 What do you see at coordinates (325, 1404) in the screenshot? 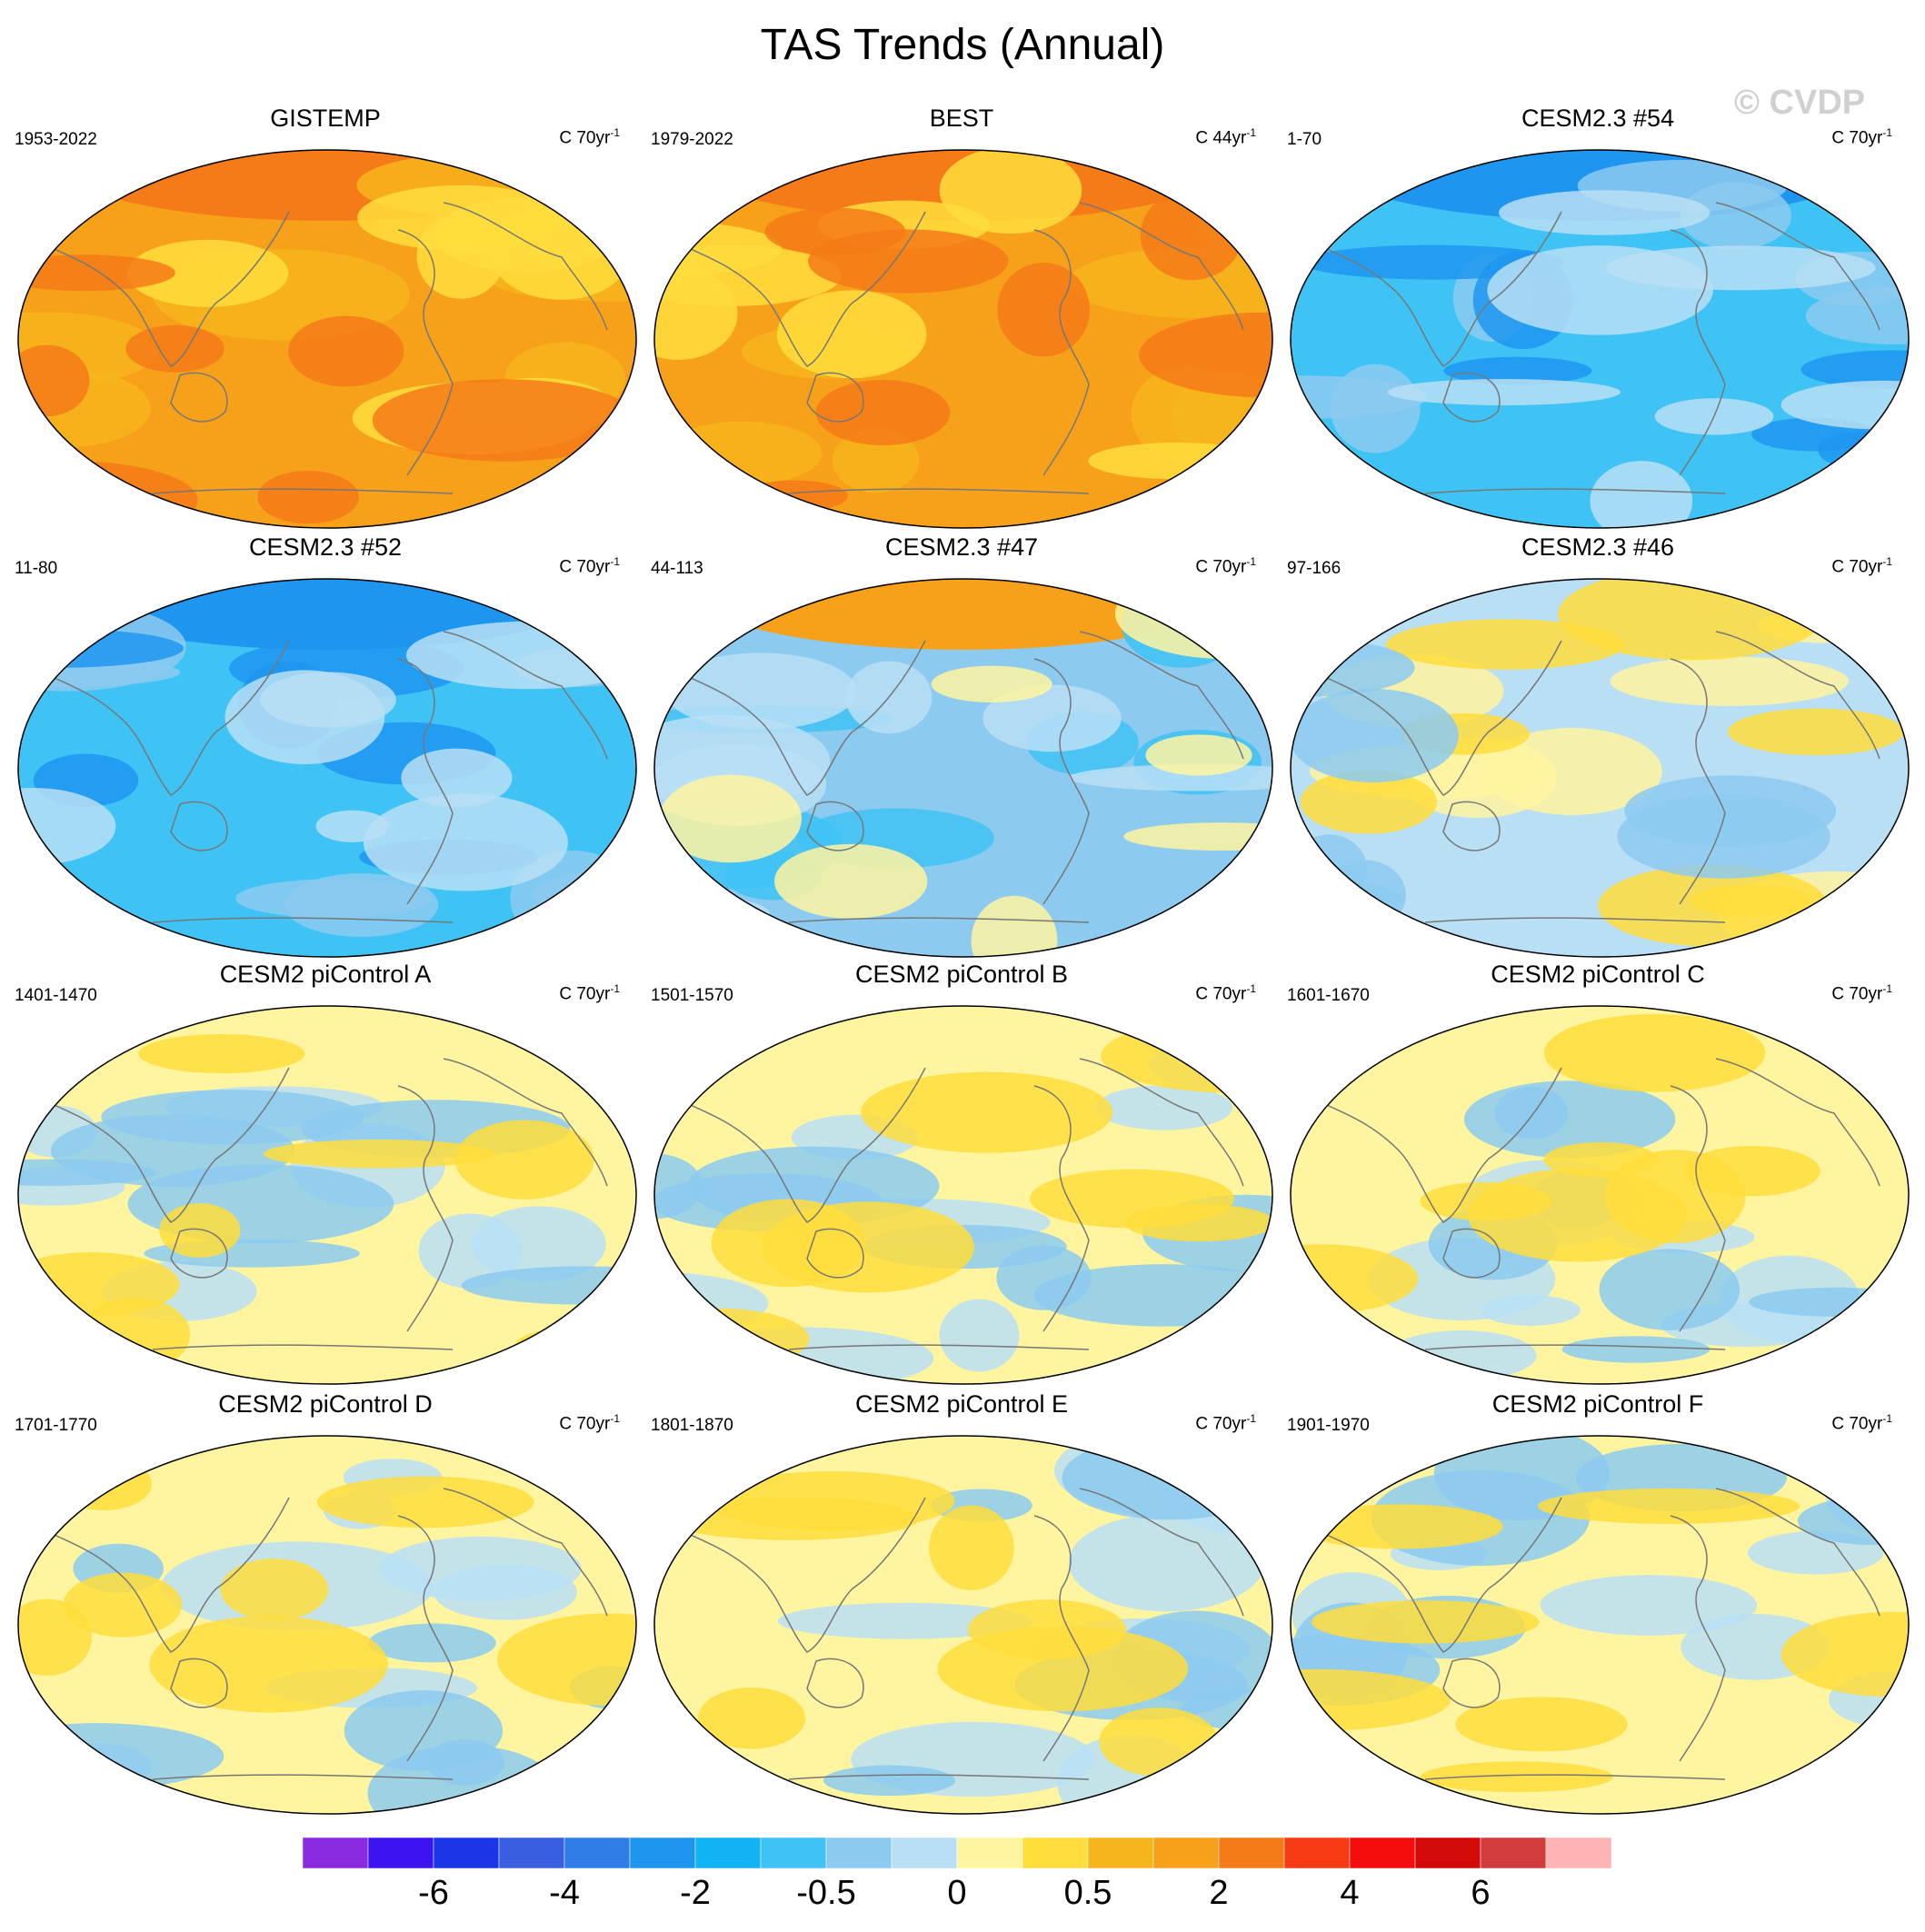
I see `panel-title: CESM2 piControl D` at bounding box center [325, 1404].